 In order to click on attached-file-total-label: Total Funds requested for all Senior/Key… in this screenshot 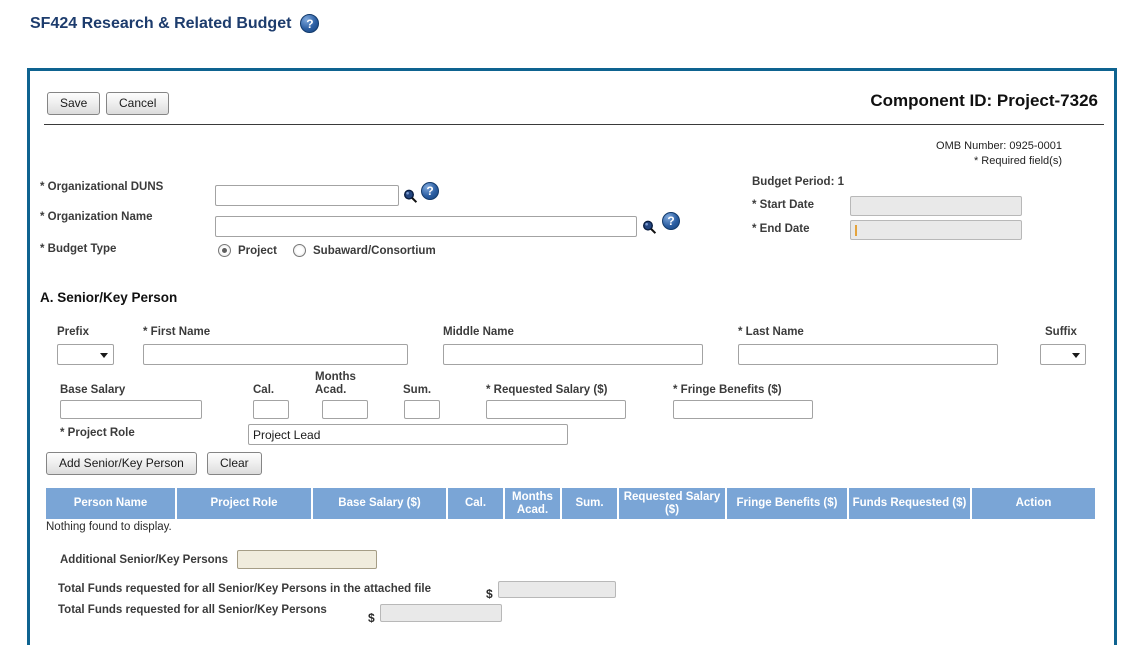, I will do `click(244, 589)`.